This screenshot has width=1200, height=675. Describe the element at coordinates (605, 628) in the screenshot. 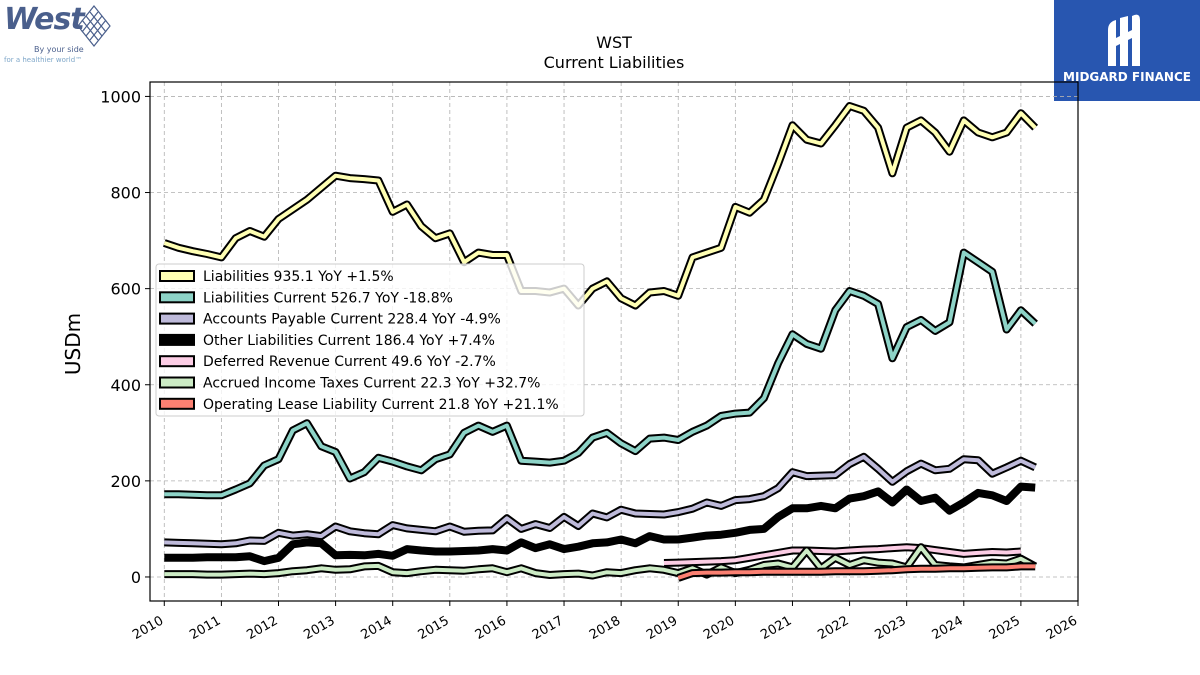

I see `x-tick-label: 2018` at that location.